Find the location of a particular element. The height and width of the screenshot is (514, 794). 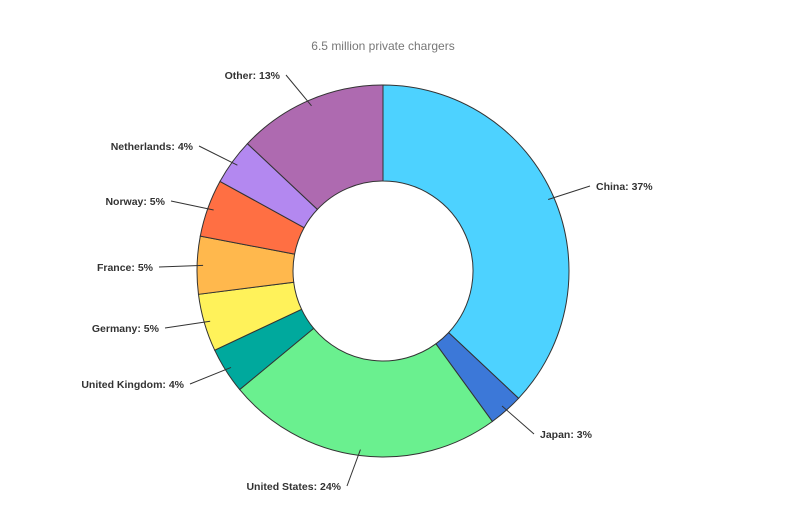

leader-line-france is located at coordinates (181, 266).